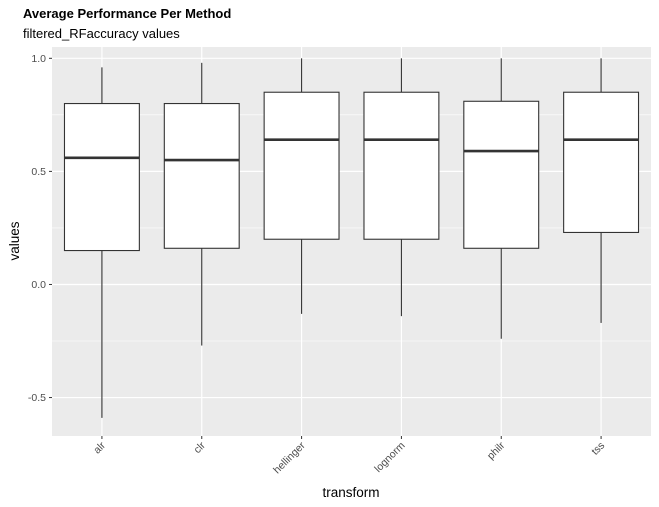 This screenshot has width=659, height=507. I want to click on boxplot-alr, so click(101, 242).